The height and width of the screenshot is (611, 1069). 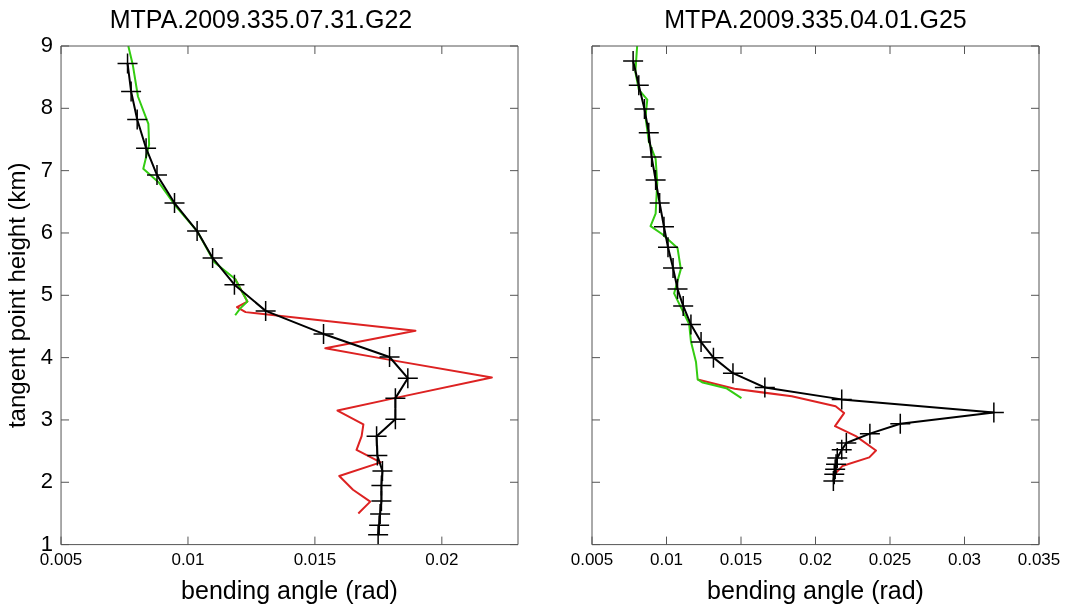 I want to click on x-tick-label: 0.035, so click(x=1039, y=560).